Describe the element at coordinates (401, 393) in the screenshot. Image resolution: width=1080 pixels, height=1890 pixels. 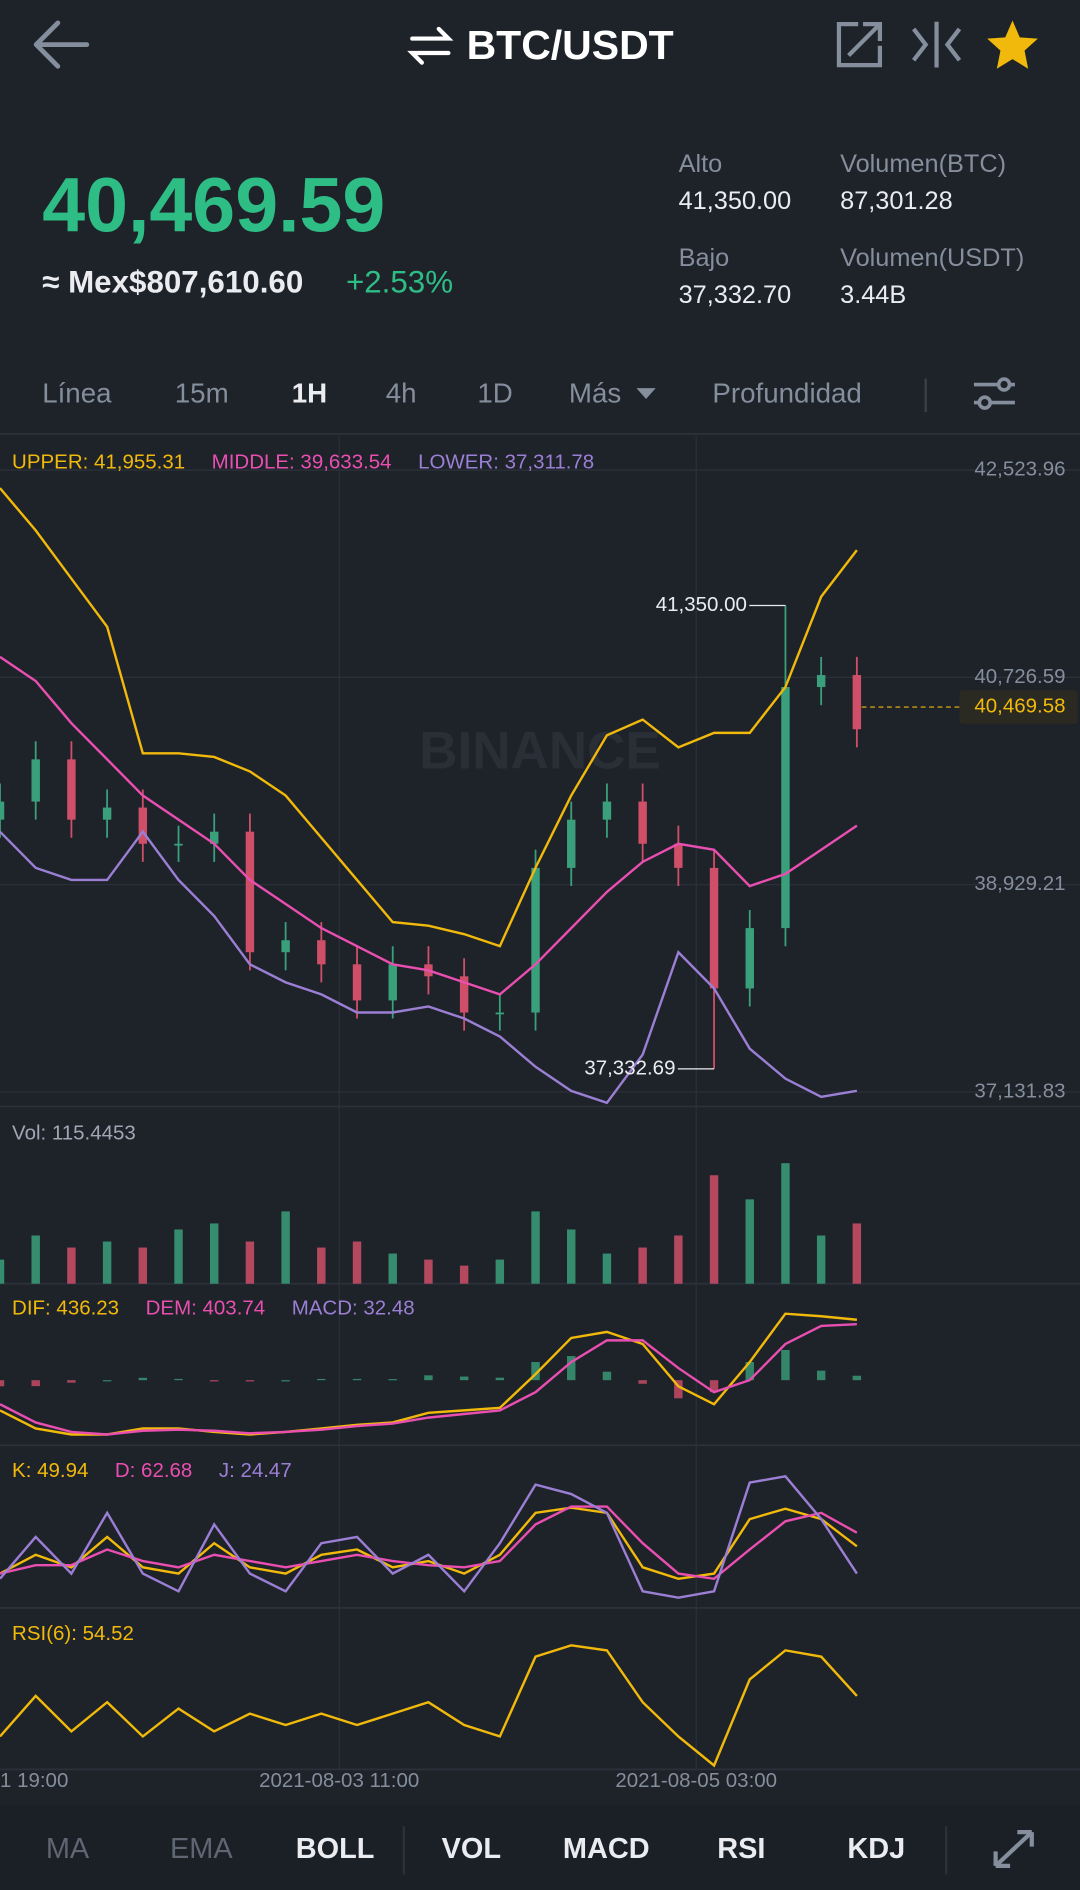
I see `interval-tab: 4h` at that location.